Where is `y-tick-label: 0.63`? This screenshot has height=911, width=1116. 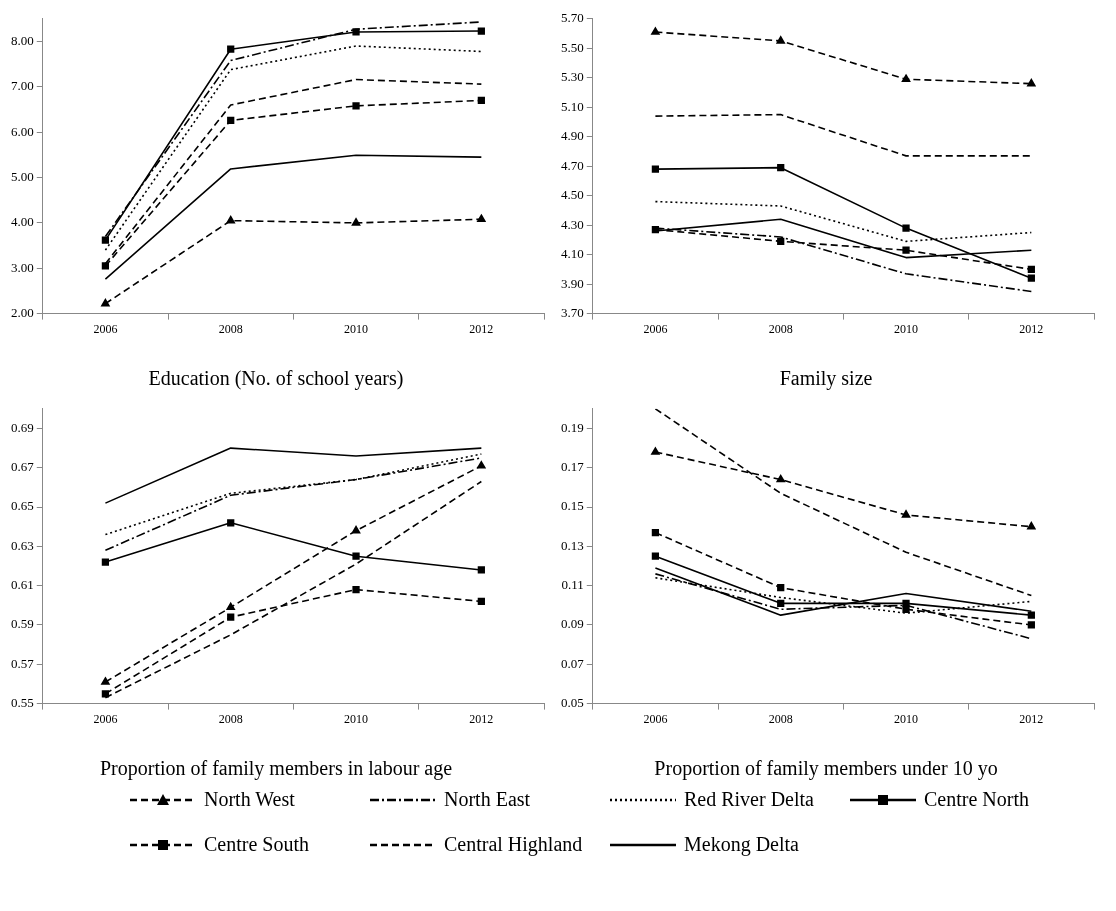 y-tick-label: 0.63 is located at coordinates (22, 545).